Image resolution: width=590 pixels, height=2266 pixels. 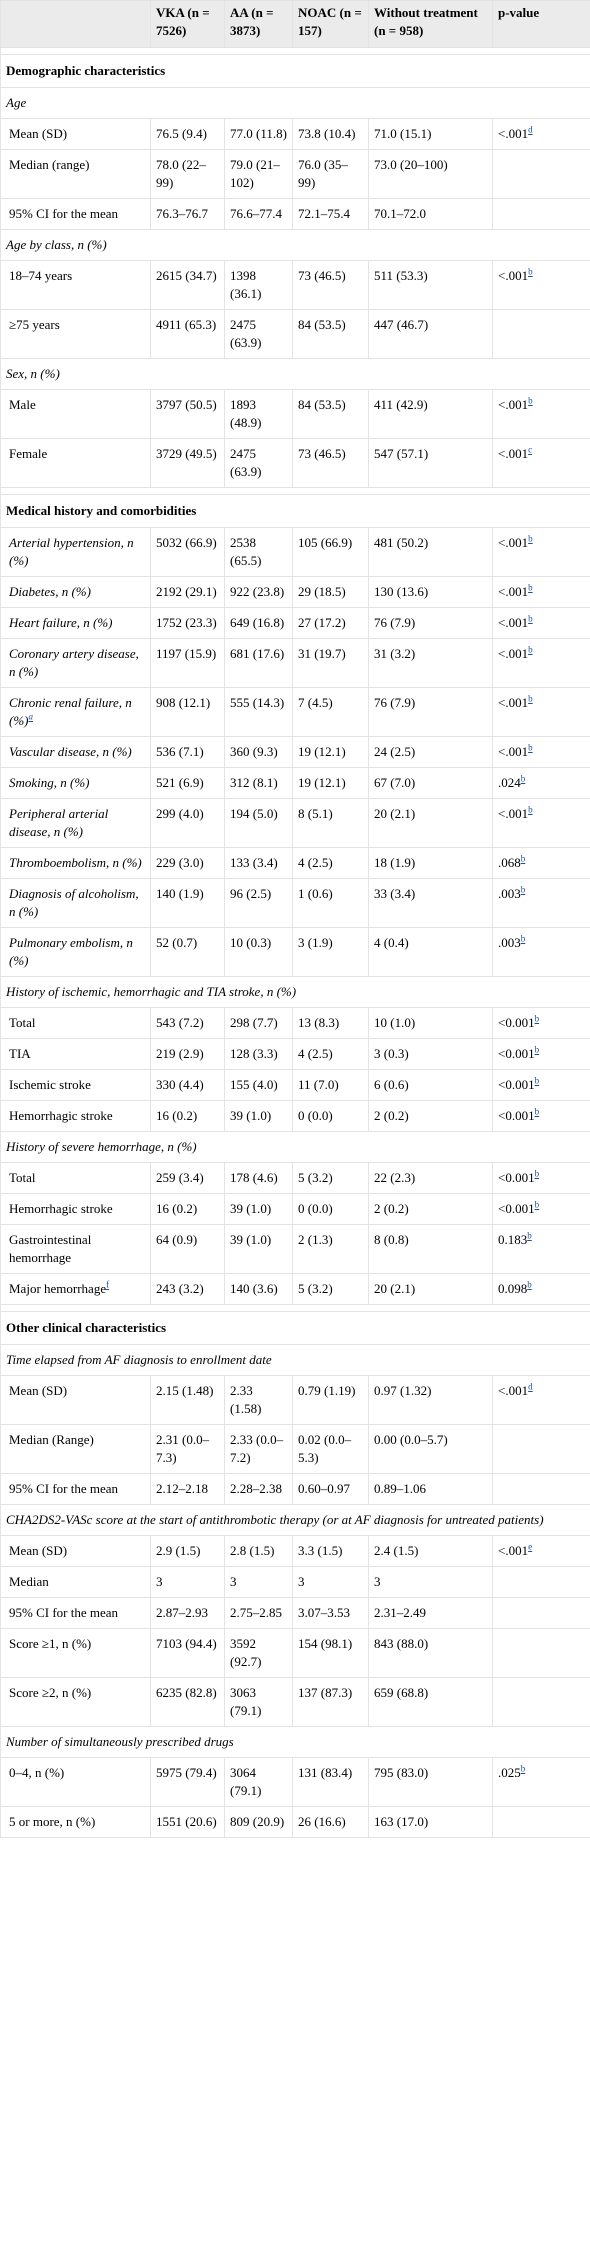 What do you see at coordinates (541, 174) in the screenshot?
I see `p-value-cell` at bounding box center [541, 174].